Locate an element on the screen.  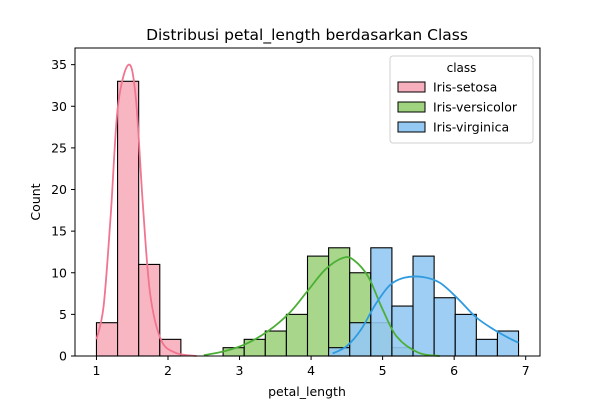
x-tick-label: 7 is located at coordinates (526, 370).